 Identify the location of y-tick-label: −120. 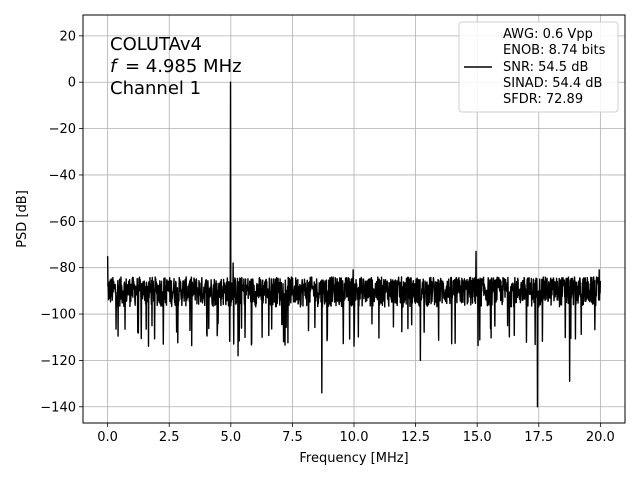
(58, 361).